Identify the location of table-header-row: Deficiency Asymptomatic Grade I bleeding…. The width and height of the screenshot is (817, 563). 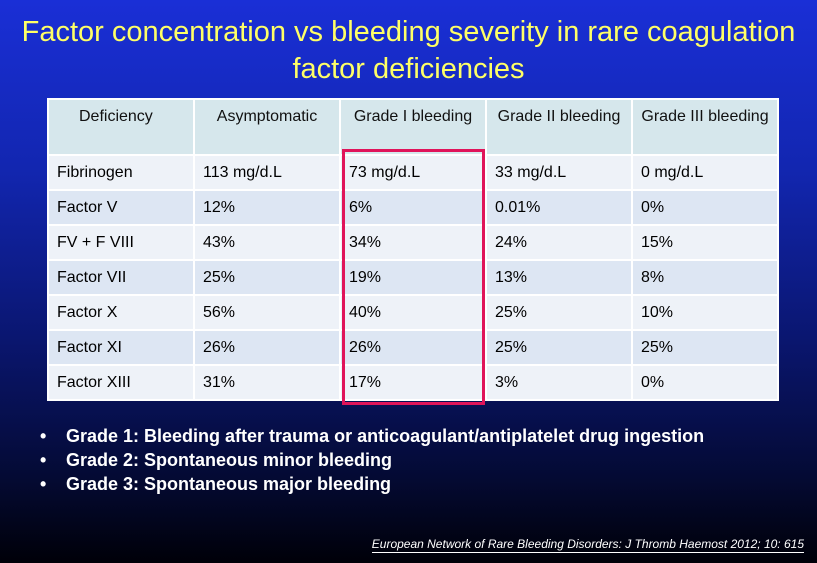
(413, 127).